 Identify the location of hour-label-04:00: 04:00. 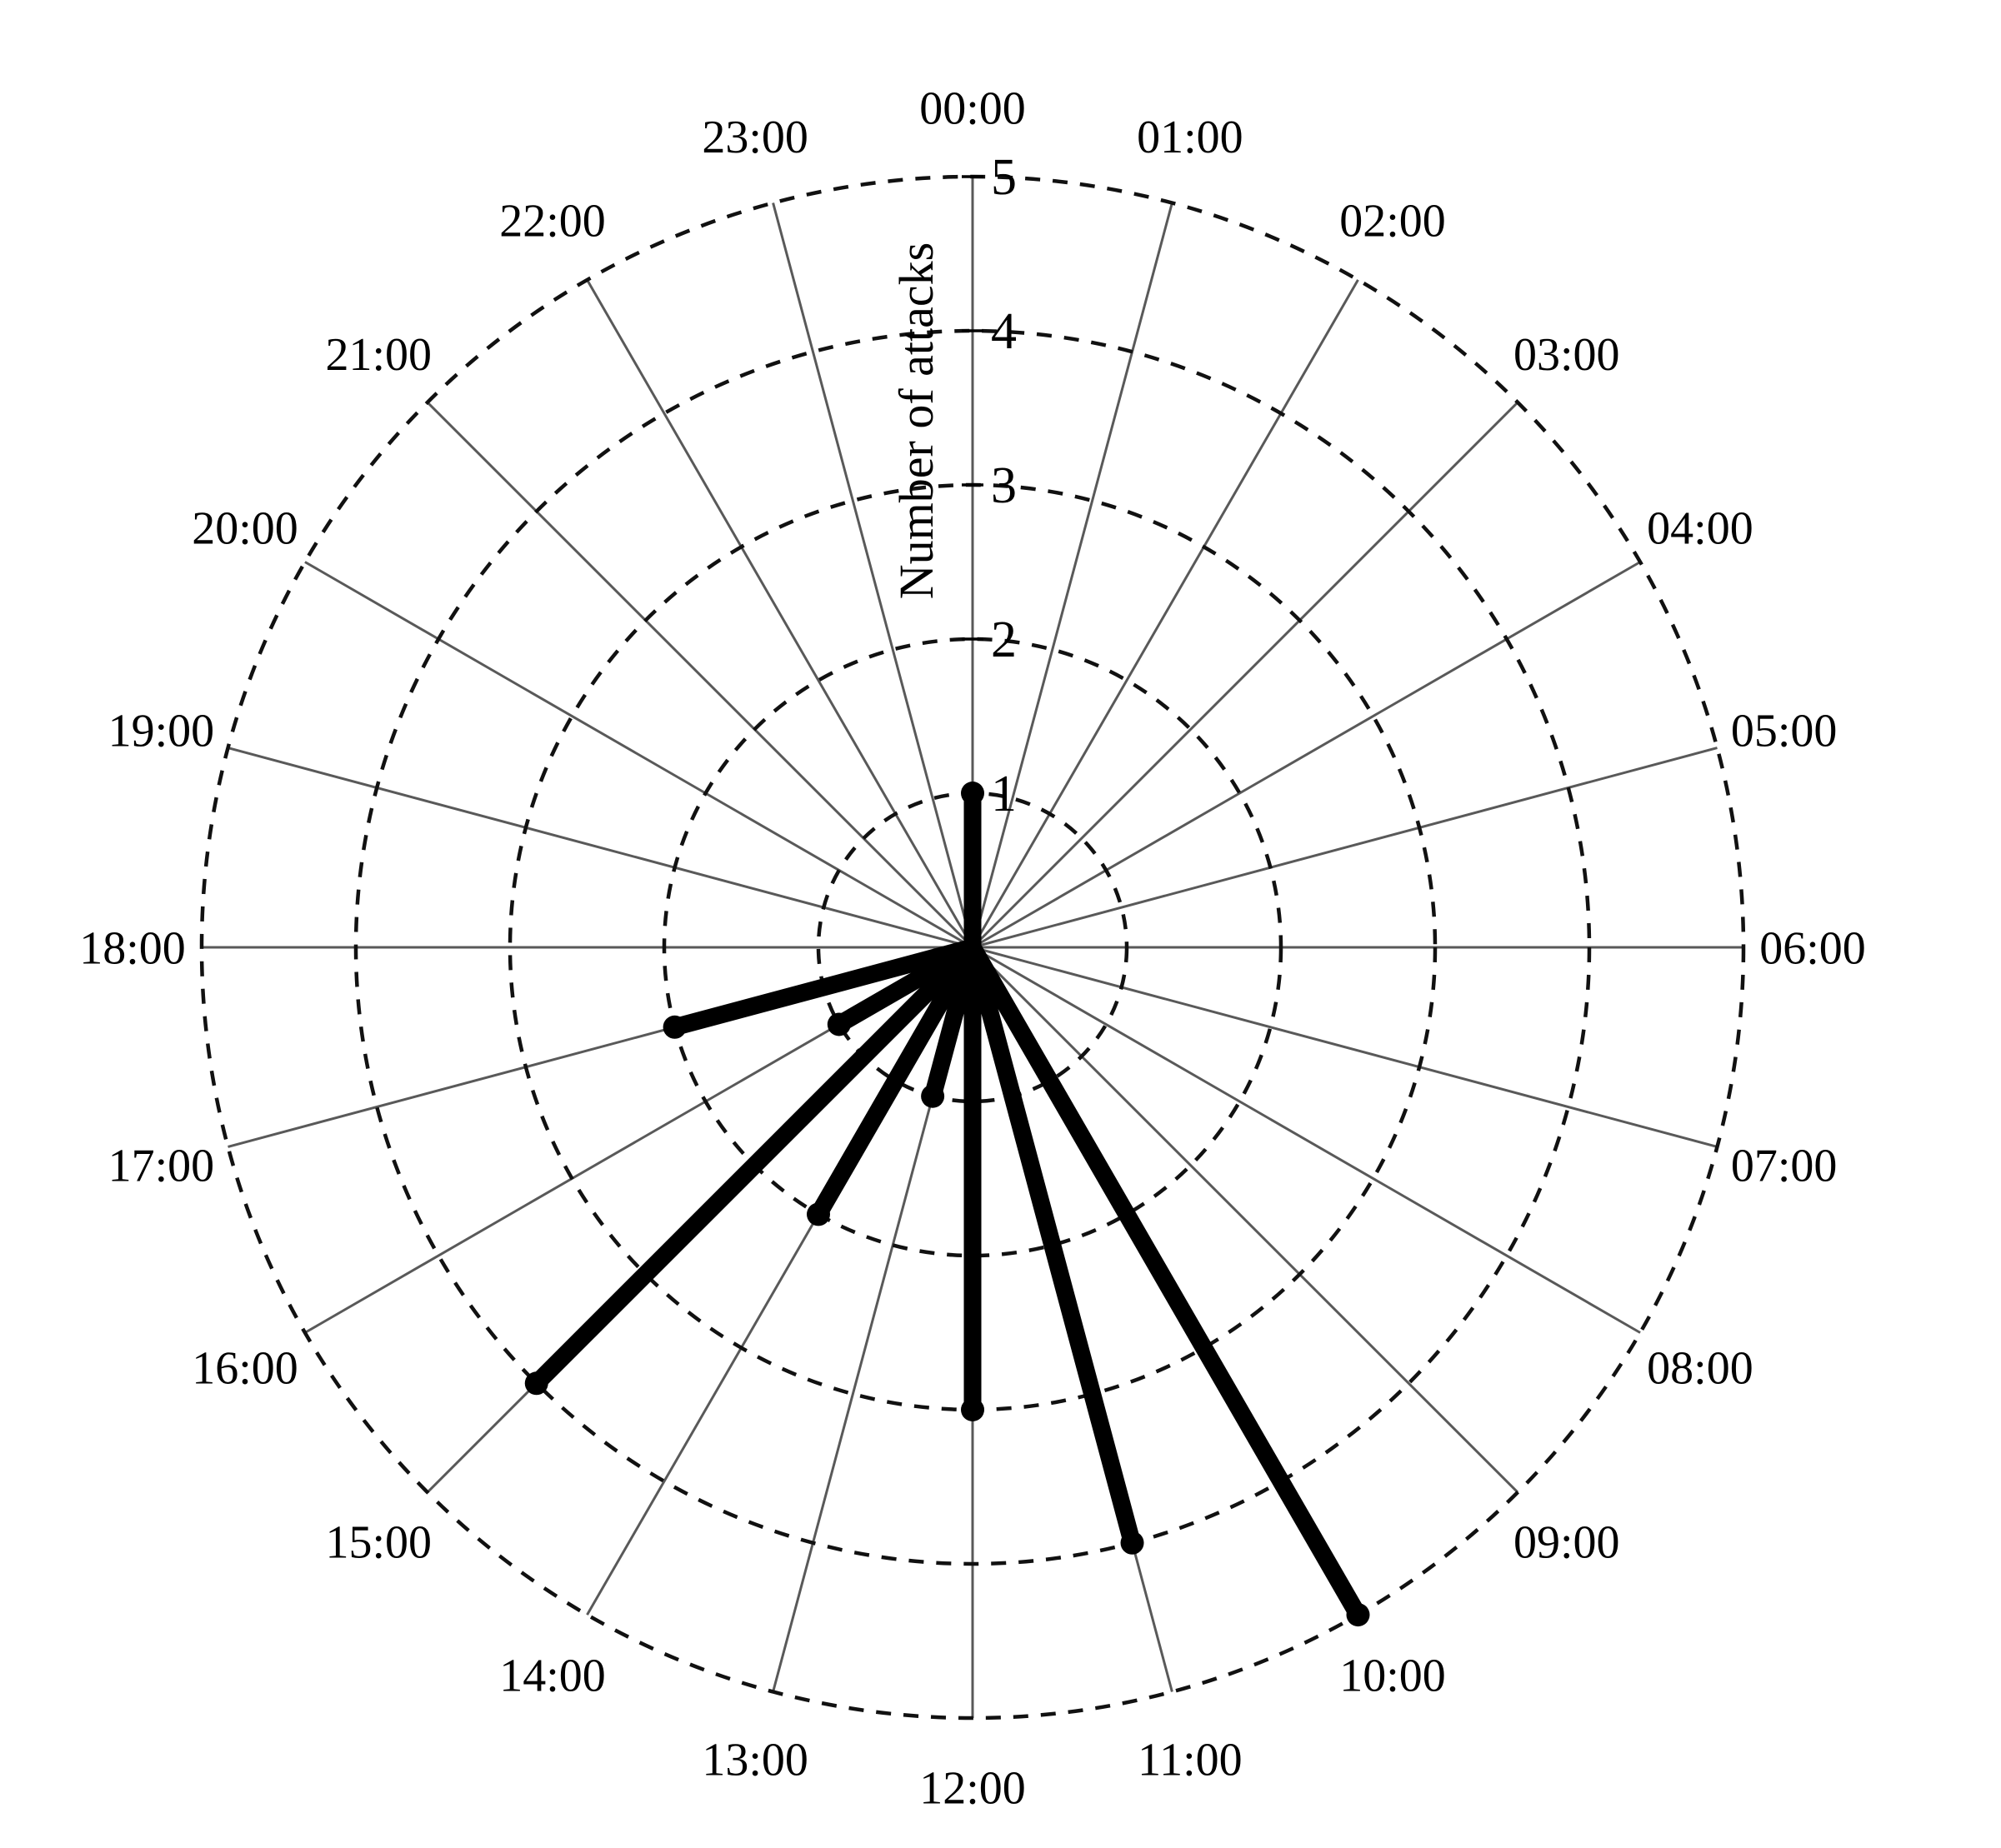
(1700, 529).